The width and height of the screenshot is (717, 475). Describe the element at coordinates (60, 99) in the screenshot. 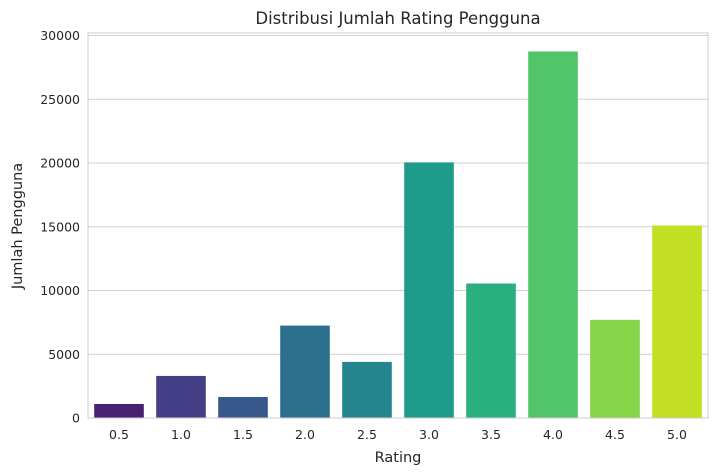

I see `y-tick-label: 25000` at that location.